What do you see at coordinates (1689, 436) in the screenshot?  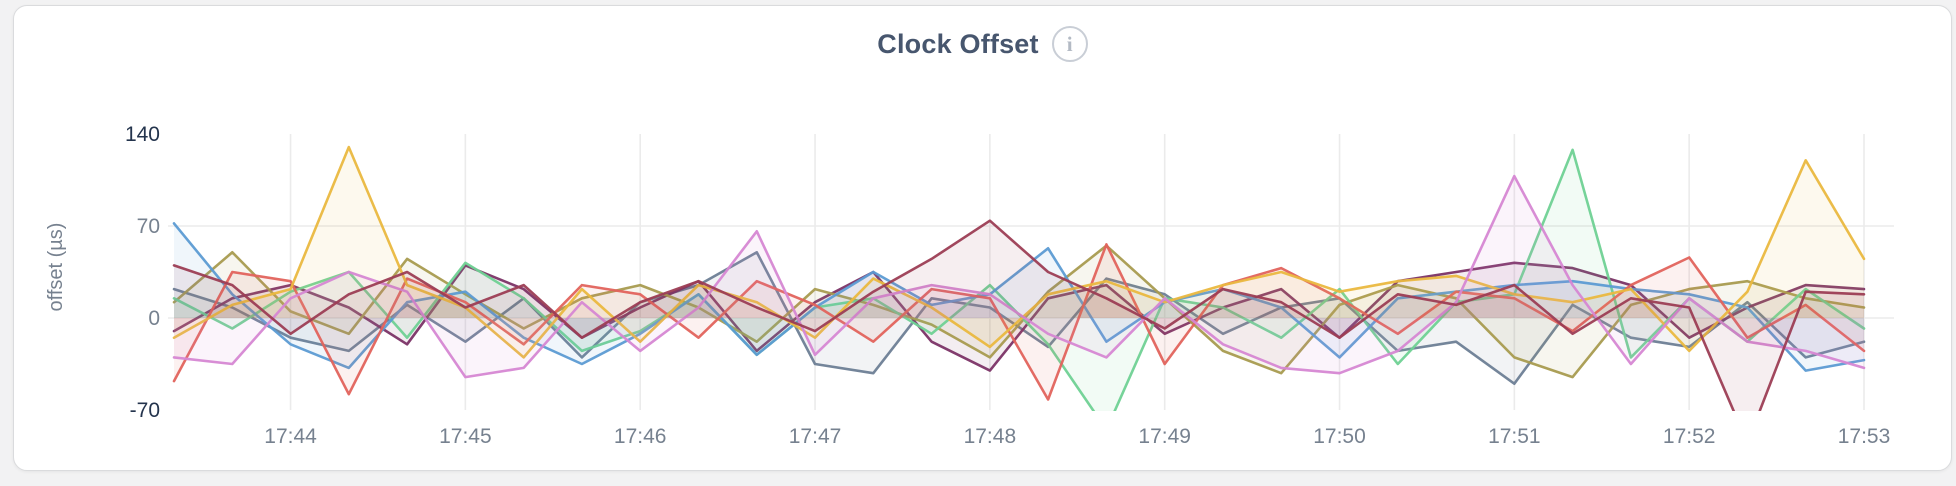 I see `x-tick-label: 17:52` at bounding box center [1689, 436].